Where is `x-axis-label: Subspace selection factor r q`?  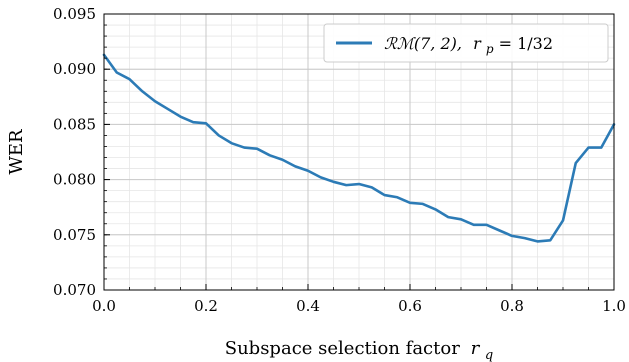 x-axis-label: Subspace selection factor r q is located at coordinates (359, 350).